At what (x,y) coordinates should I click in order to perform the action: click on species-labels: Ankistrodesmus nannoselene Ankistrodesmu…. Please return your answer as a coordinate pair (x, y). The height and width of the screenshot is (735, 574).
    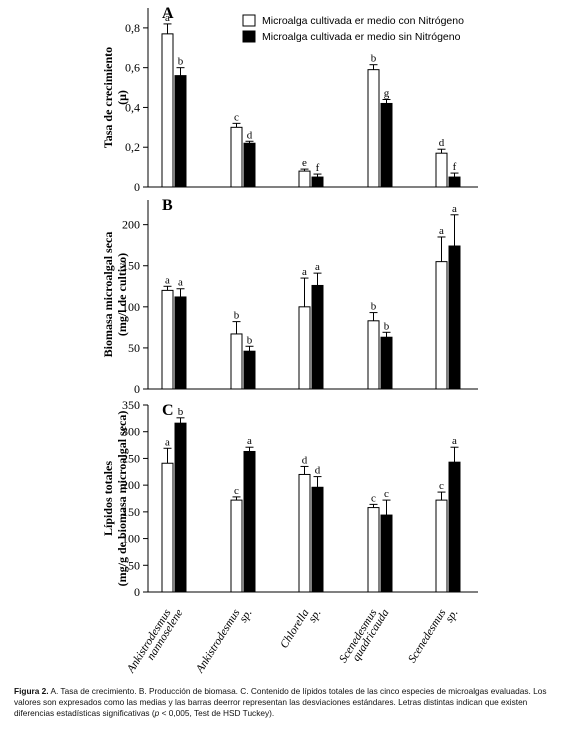
    Looking at the image, I should click on (292, 641).